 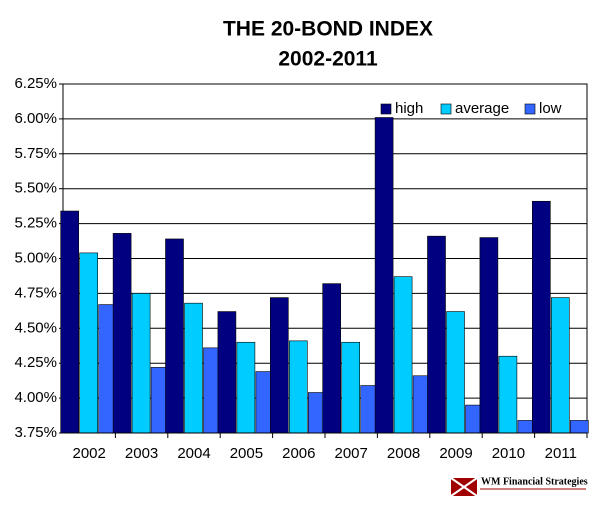 I want to click on x-tick-label: 2008, so click(x=403, y=453).